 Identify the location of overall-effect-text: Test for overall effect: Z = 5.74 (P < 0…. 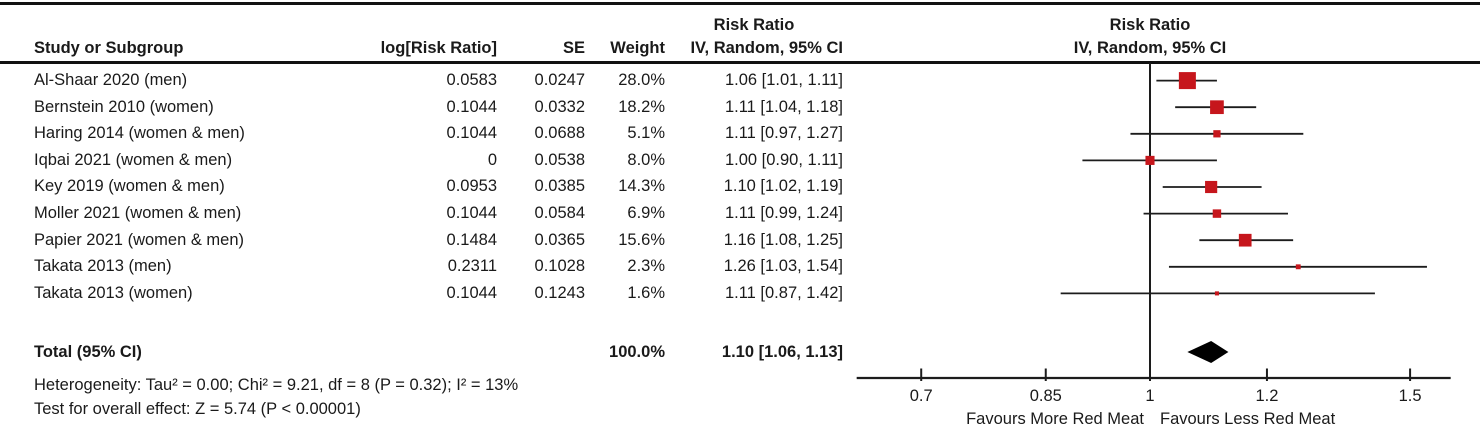
(197, 409).